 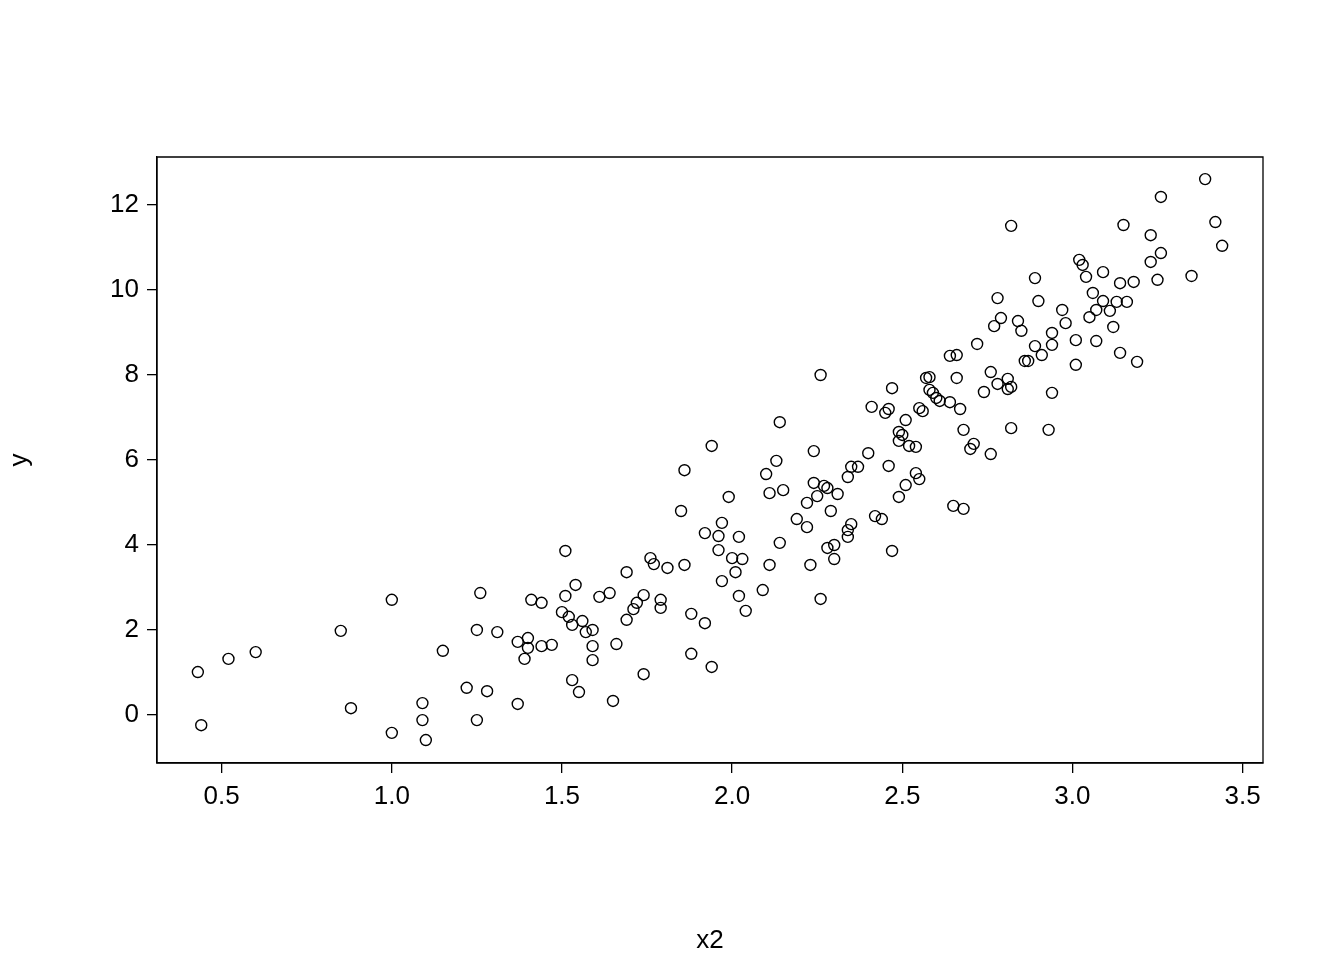 I want to click on x-tick-label: 3.0, so click(x=1072, y=794).